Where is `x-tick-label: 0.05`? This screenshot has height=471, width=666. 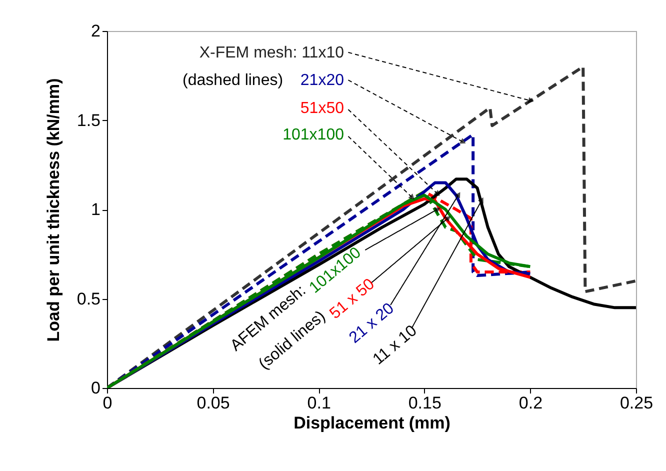 x-tick-label: 0.05 is located at coordinates (213, 403).